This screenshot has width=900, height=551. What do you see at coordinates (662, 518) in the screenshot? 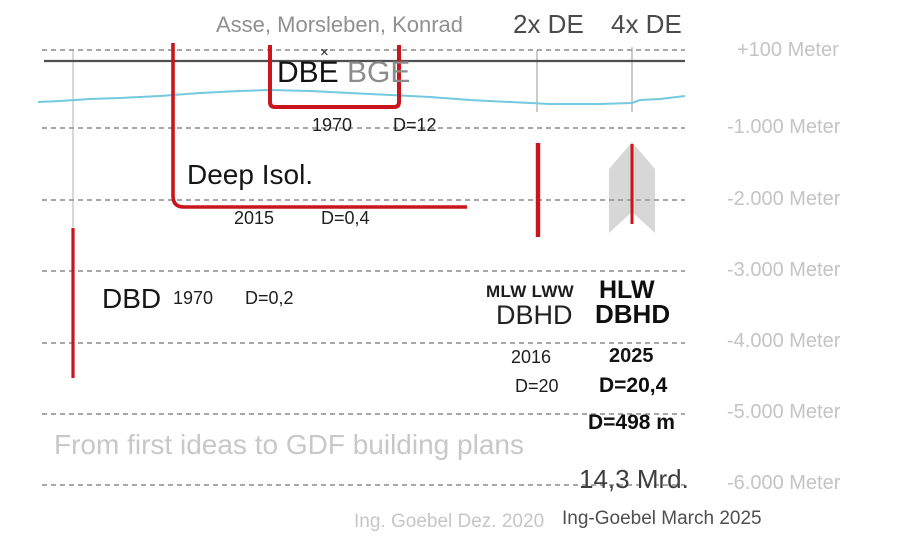
I see `credit-2025: Ing-Goebel March 2025` at bounding box center [662, 518].